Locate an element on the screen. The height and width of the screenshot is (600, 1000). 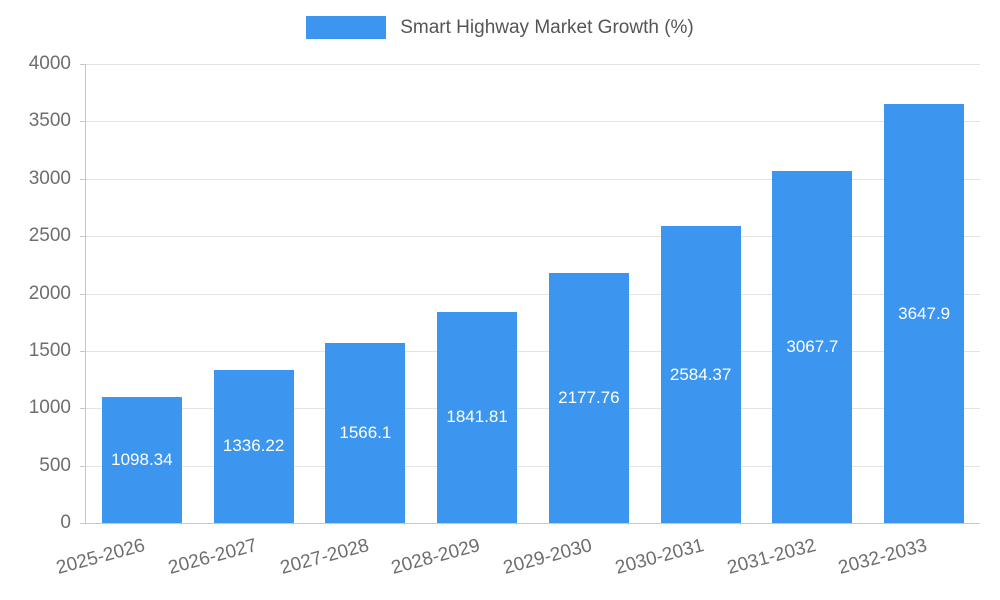
legend-swatch is located at coordinates (346, 27).